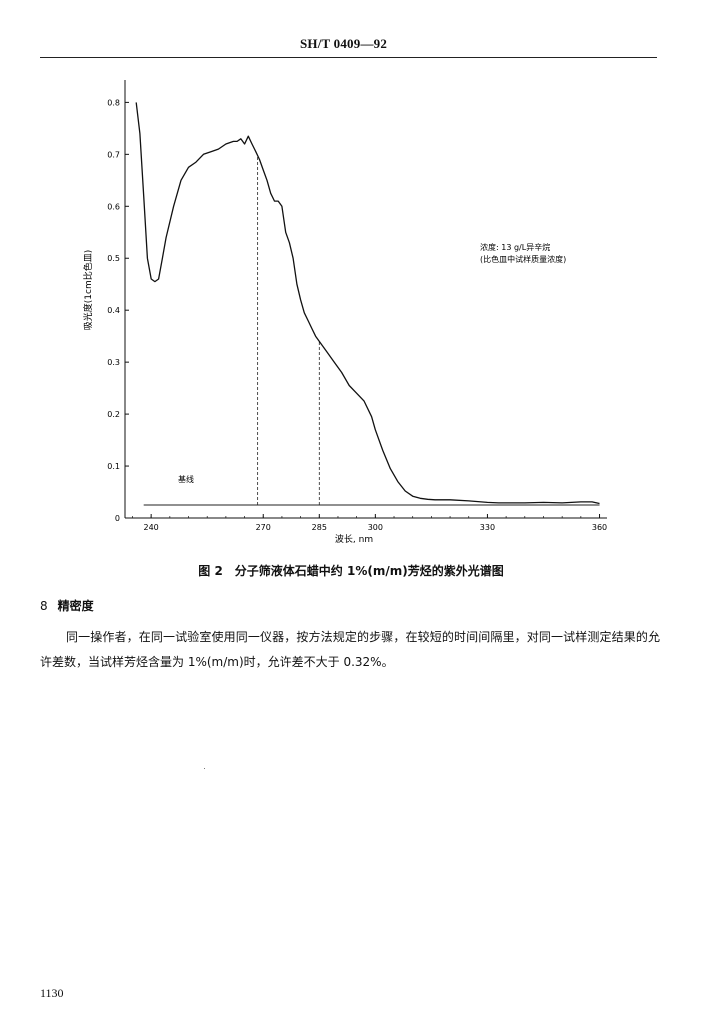 Image resolution: width=702 pixels, height=1024 pixels. Describe the element at coordinates (44, 606) in the screenshot. I see `section-number: 8` at that location.